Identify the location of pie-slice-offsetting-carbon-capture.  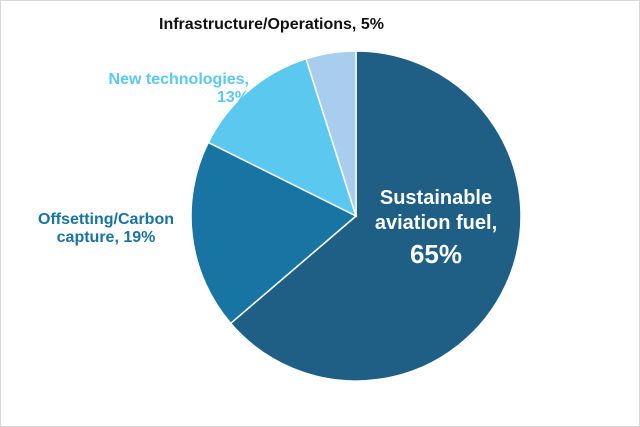
(274, 233).